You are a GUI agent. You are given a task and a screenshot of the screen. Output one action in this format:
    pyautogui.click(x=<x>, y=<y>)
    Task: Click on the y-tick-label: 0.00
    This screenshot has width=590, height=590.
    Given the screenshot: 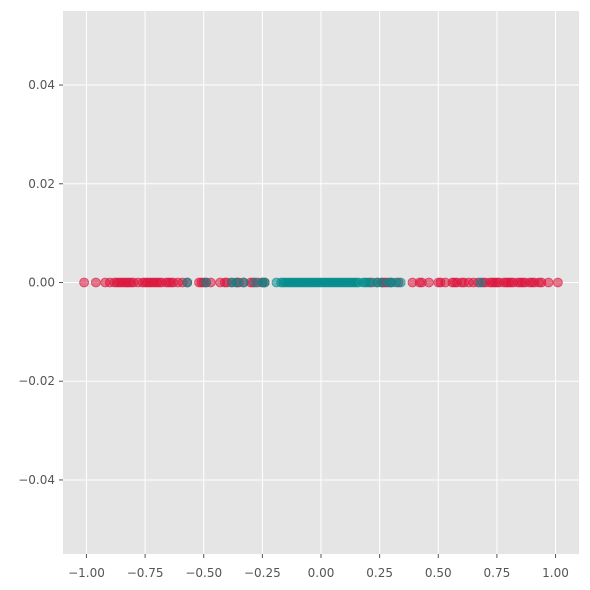 What is the action you would take?
    pyautogui.click(x=41, y=283)
    